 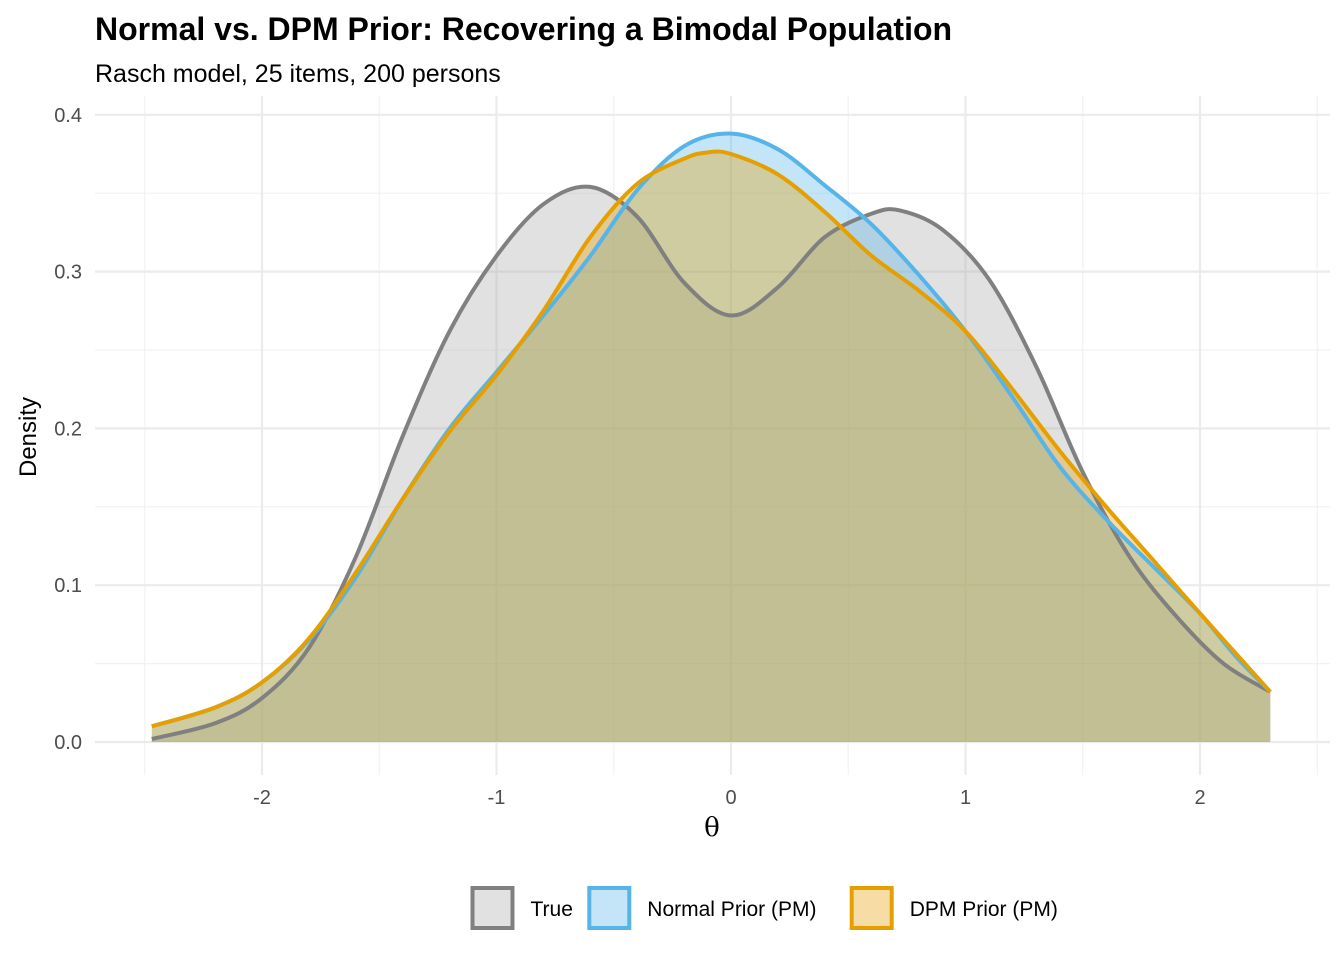 I want to click on y-axis-ticks: 0.0 0.1 0.2 0.3 0.4, so click(x=68, y=429).